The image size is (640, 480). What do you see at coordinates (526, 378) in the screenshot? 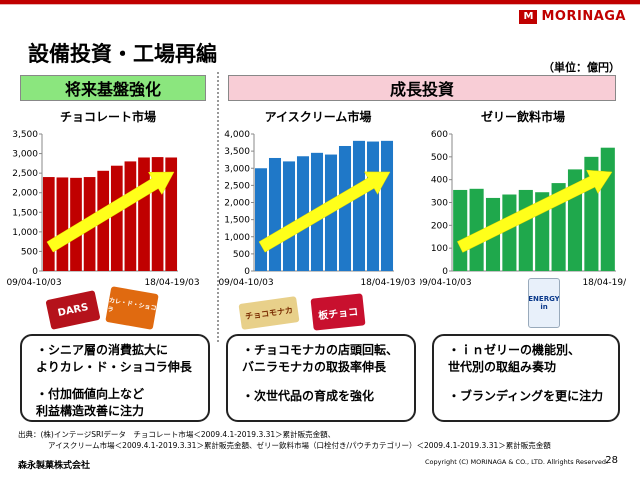
I see `jelly-notes-box: ・ｉｎゼリーの機能別、 世代別の取組み奏功 ・ブランディングを更に注力` at bounding box center [526, 378].